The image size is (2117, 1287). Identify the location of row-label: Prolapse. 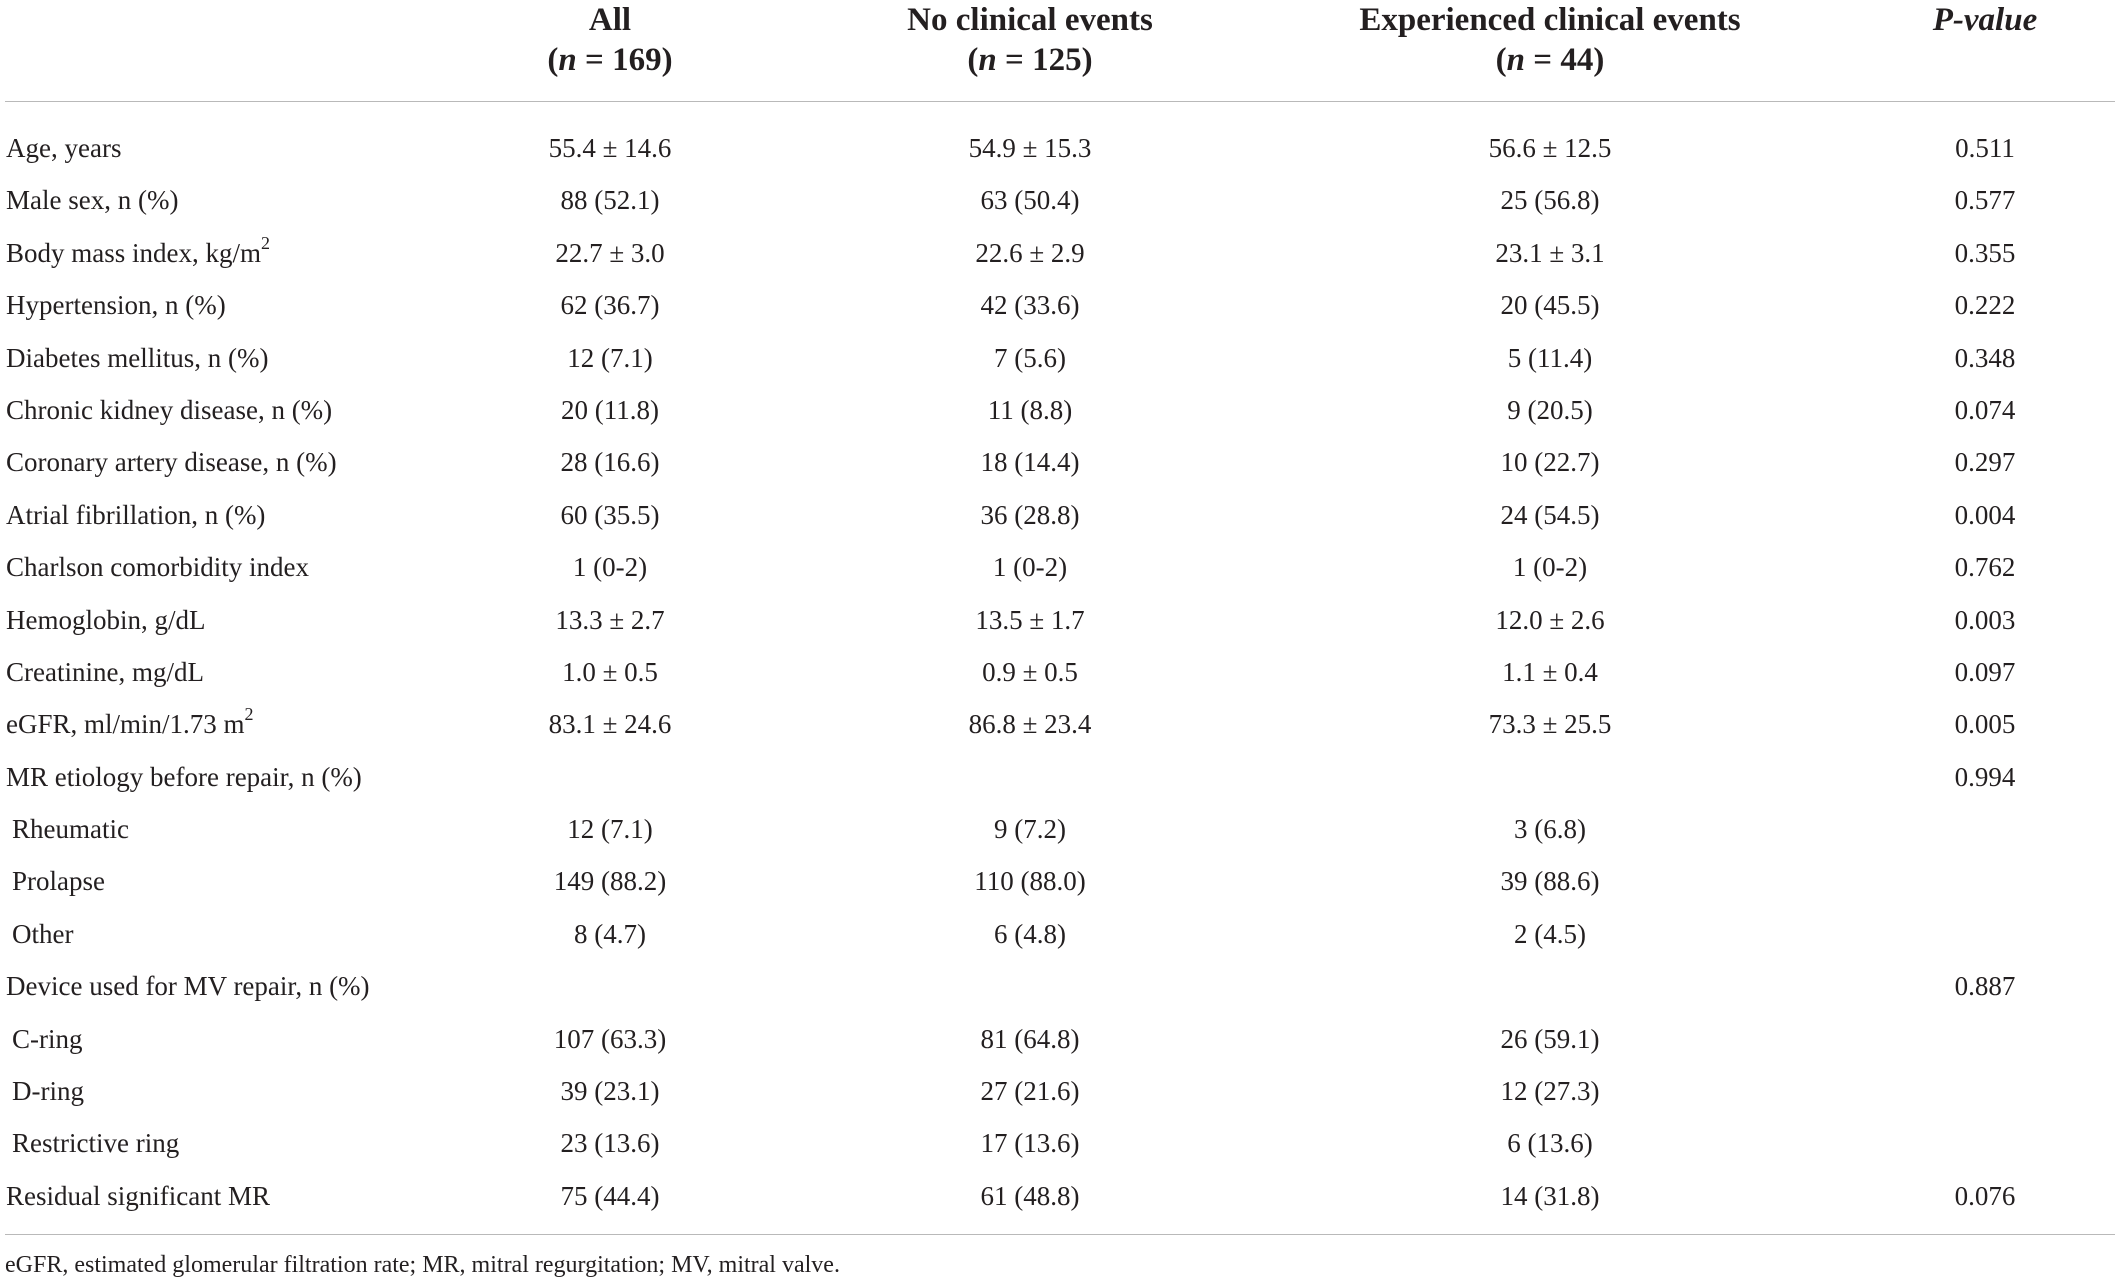
(58, 881).